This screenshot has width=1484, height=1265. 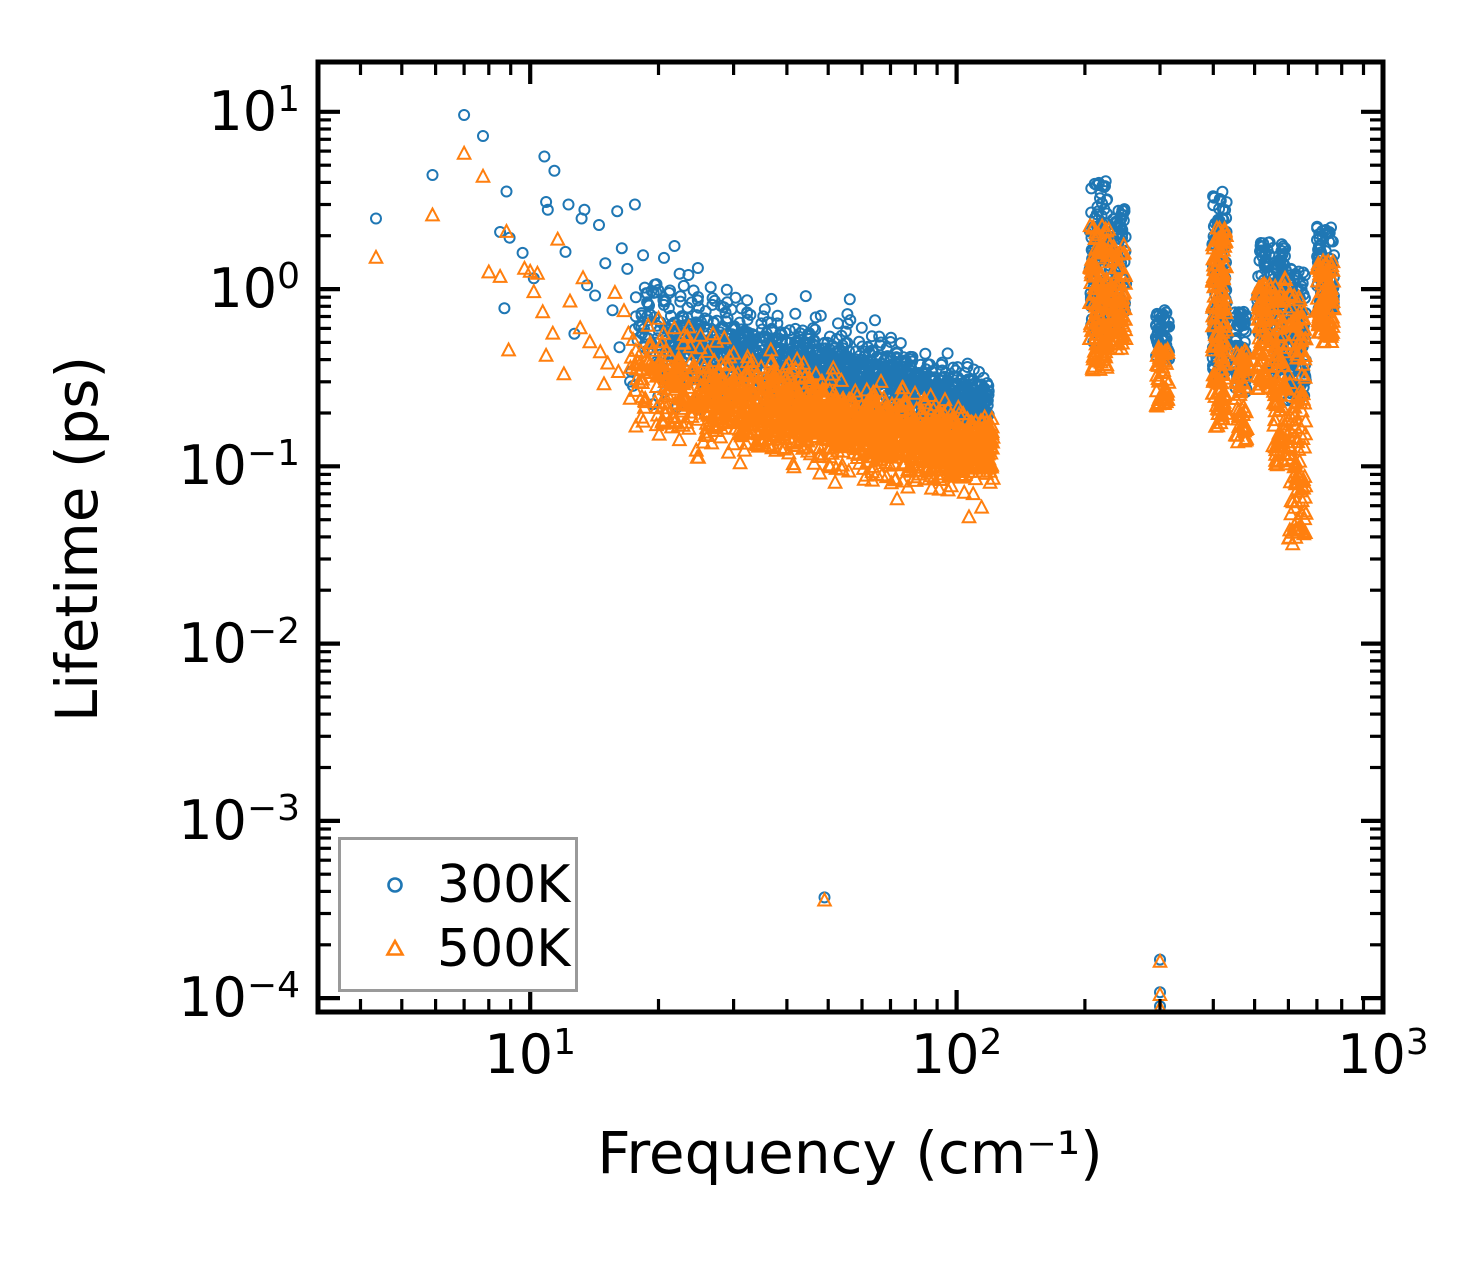 I want to click on y-tick-label-10e1: 10¹, so click(x=254, y=110).